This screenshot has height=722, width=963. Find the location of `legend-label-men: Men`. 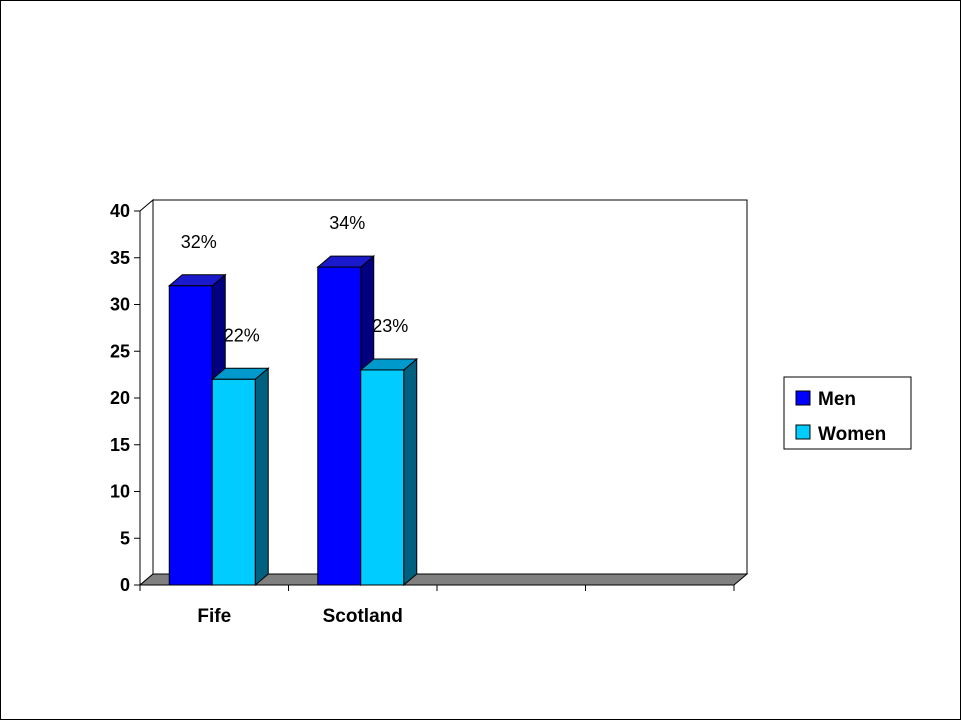

legend-label-men: Men is located at coordinates (837, 399).